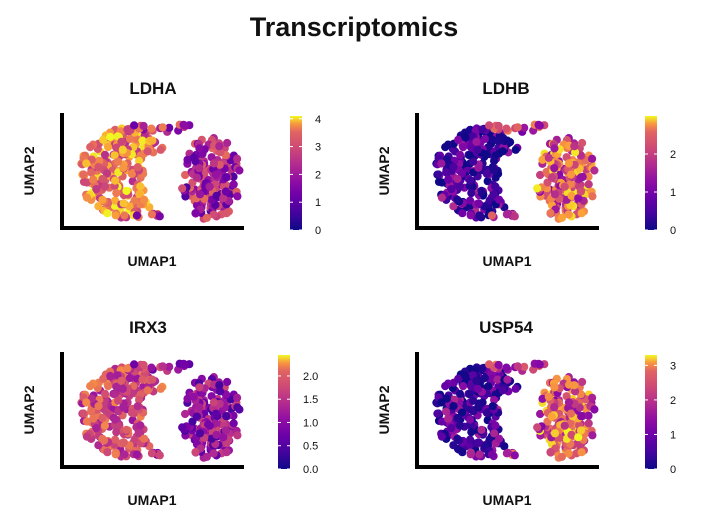  What do you see at coordinates (506, 261) in the screenshot?
I see `x-axis-title: UMAP1` at bounding box center [506, 261].